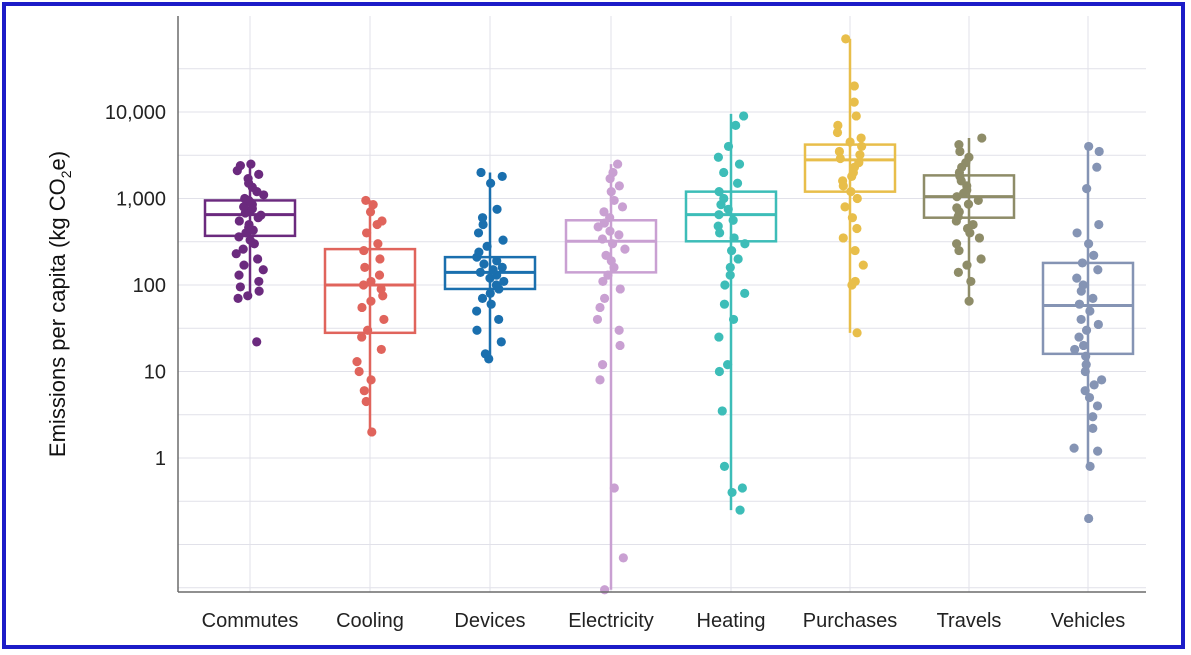  I want to click on box-group-vehicles, so click(1088, 332).